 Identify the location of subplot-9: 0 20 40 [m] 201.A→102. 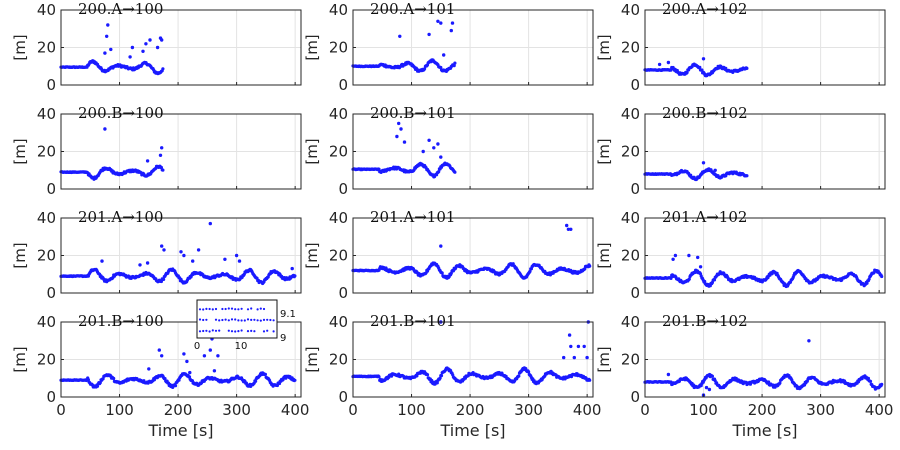
(740, 255).